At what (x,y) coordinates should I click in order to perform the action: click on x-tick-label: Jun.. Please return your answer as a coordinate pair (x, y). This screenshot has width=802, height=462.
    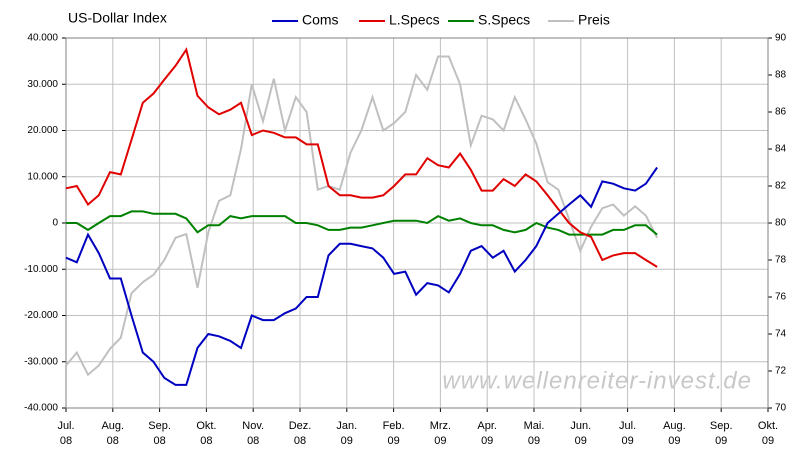
    Looking at the image, I should click on (580, 426).